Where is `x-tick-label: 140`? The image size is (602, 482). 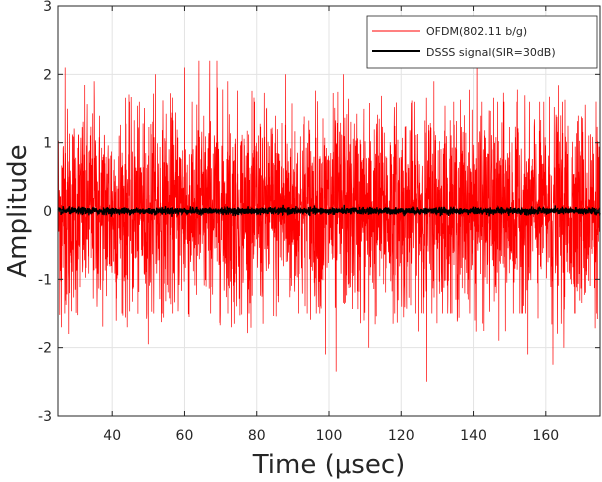 x-tick-label: 140 is located at coordinates (473, 436).